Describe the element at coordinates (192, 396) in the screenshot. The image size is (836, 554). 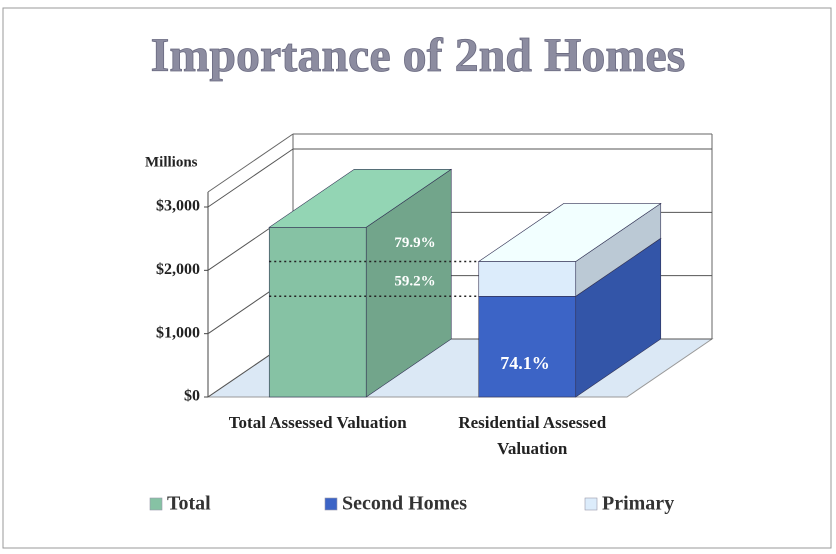
I see `y-tick-label: $0` at that location.